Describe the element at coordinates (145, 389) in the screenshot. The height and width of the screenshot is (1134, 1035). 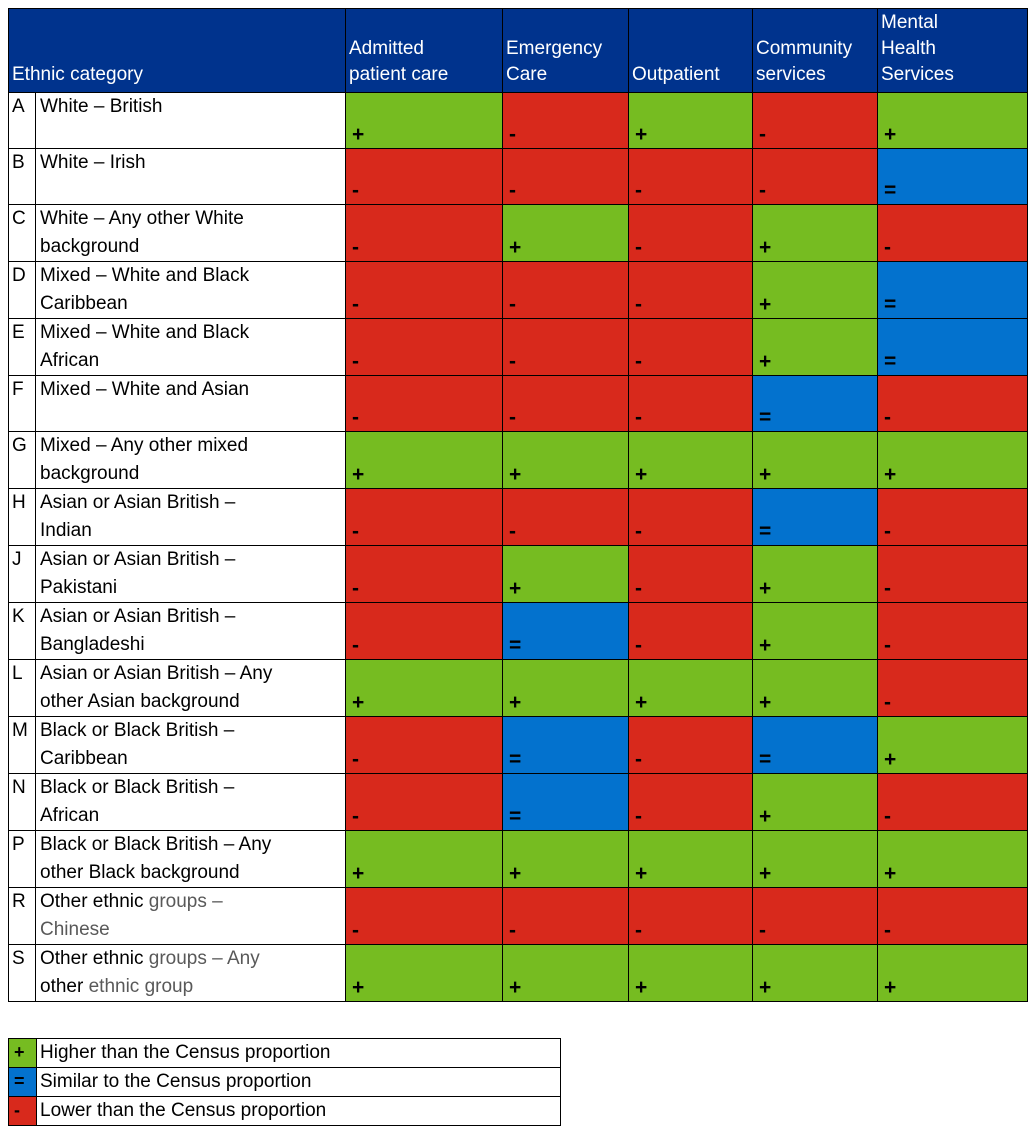
I see `row-label-segment: Mixed – White and Asian` at that location.